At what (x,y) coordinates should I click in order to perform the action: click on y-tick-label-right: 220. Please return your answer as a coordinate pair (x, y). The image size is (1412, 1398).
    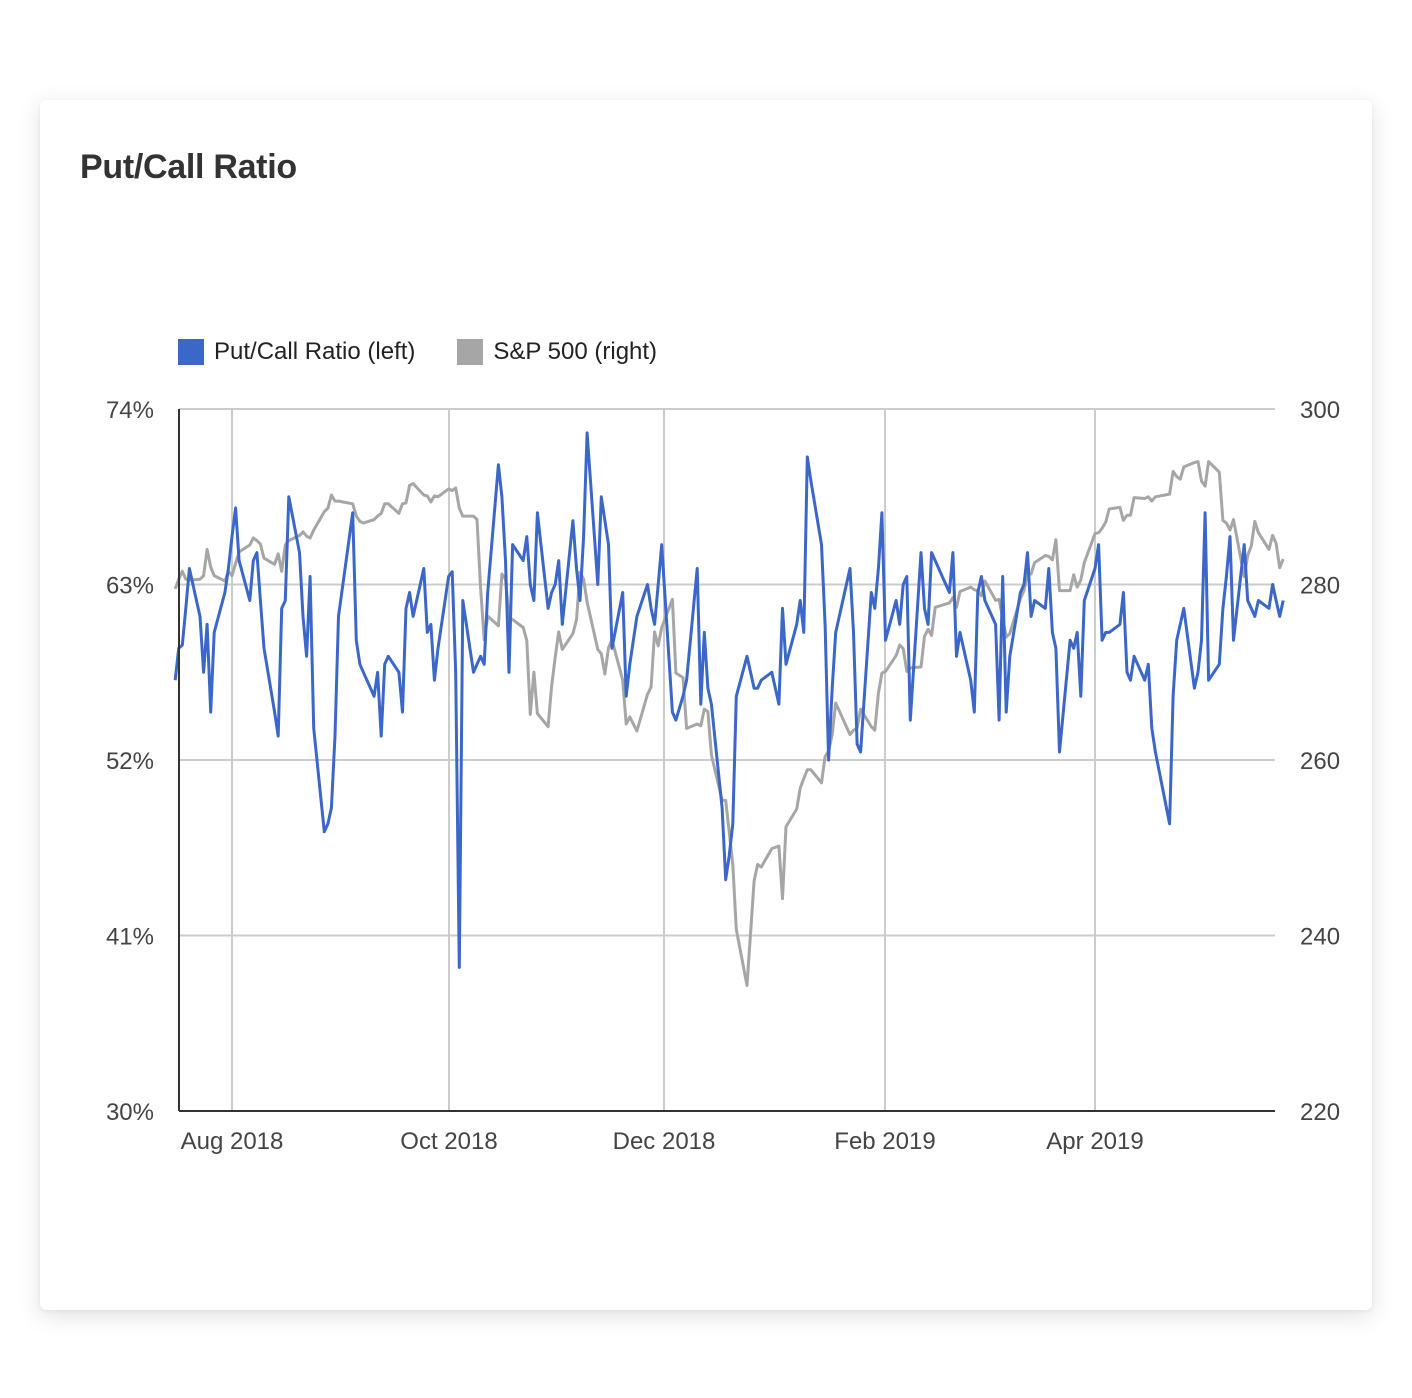
    Looking at the image, I should click on (1320, 1112).